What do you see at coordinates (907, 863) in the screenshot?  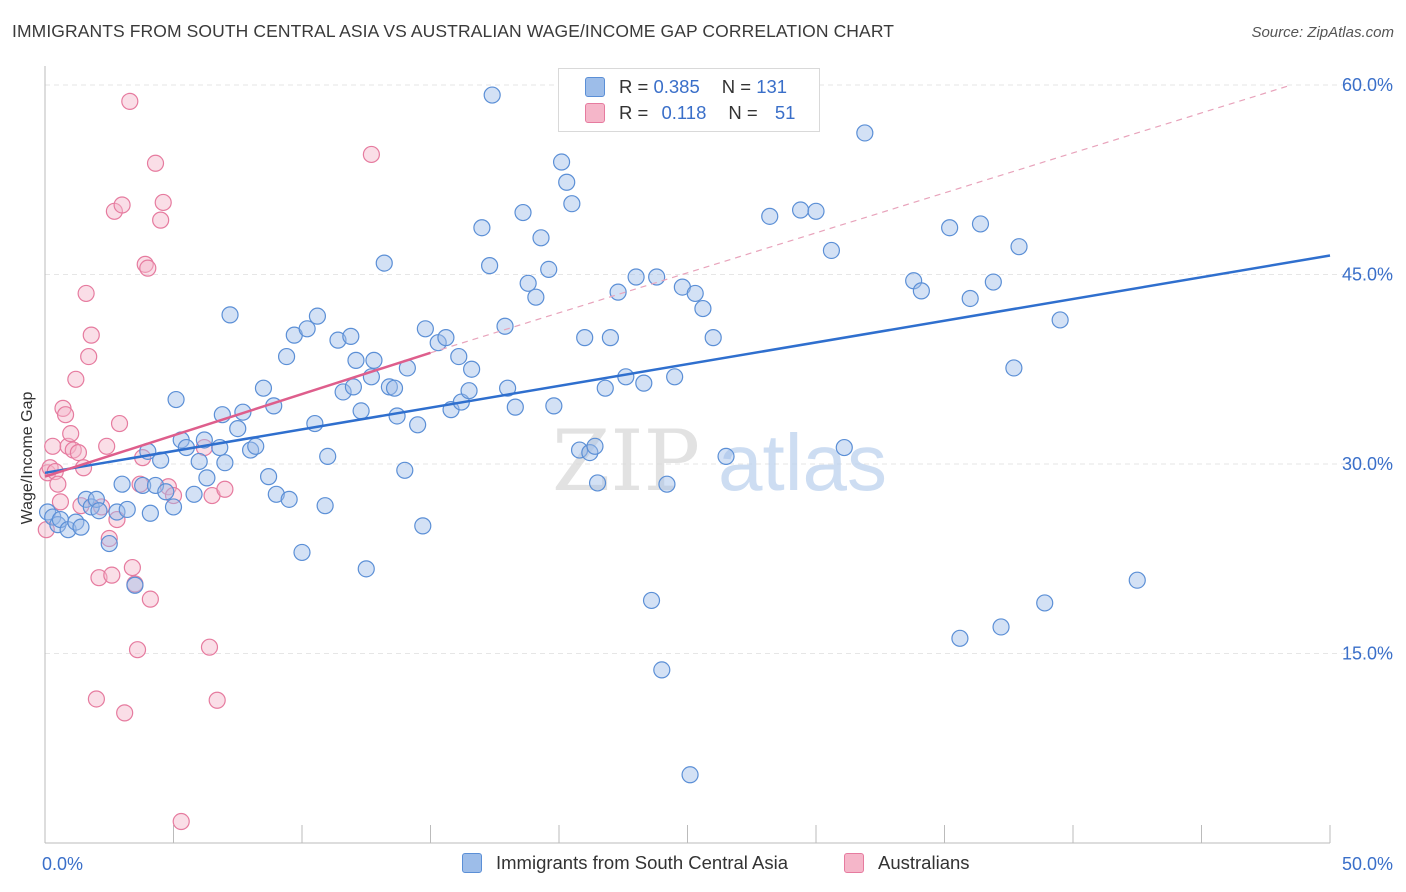 I see `legend-item-australians: Australians` at bounding box center [907, 863].